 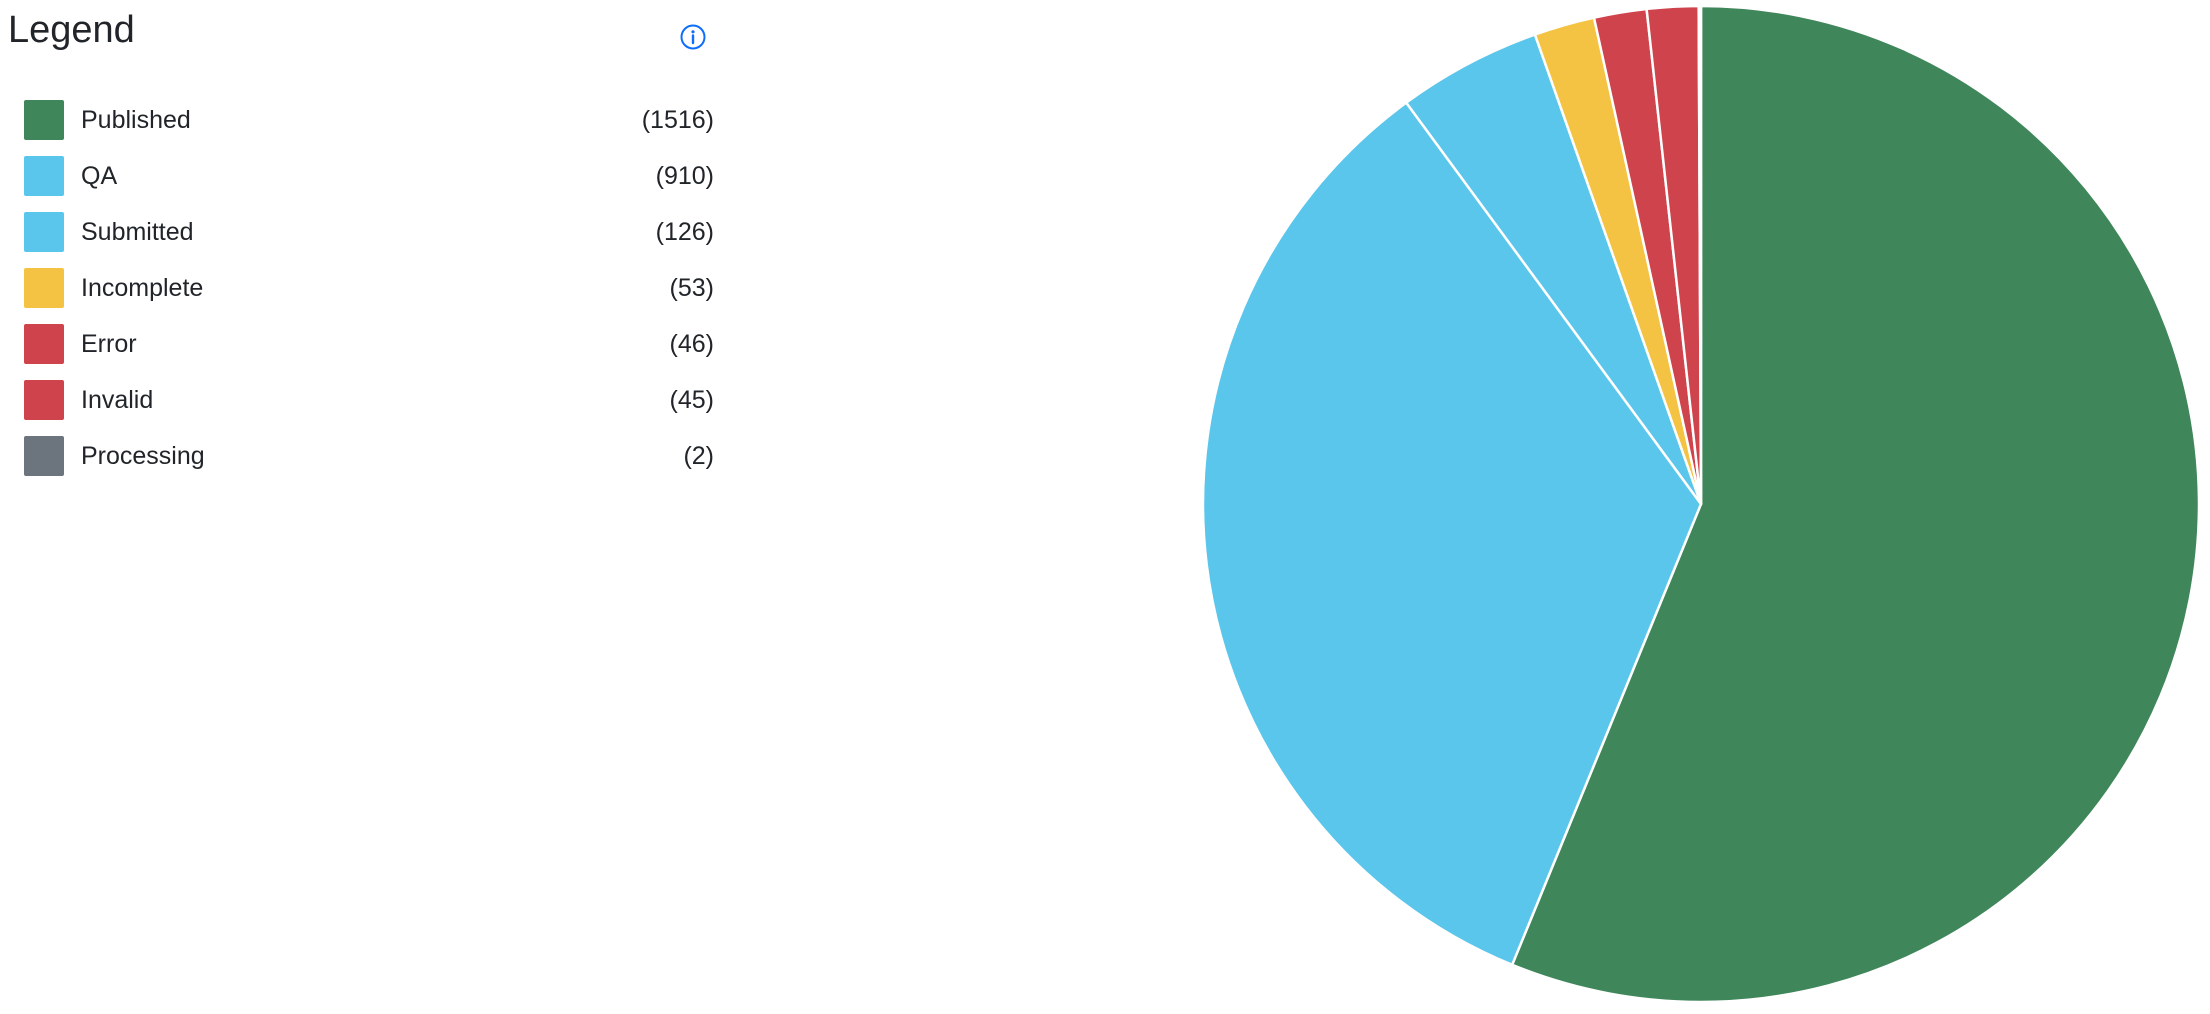 I want to click on legend-label: Submitted, so click(x=137, y=232).